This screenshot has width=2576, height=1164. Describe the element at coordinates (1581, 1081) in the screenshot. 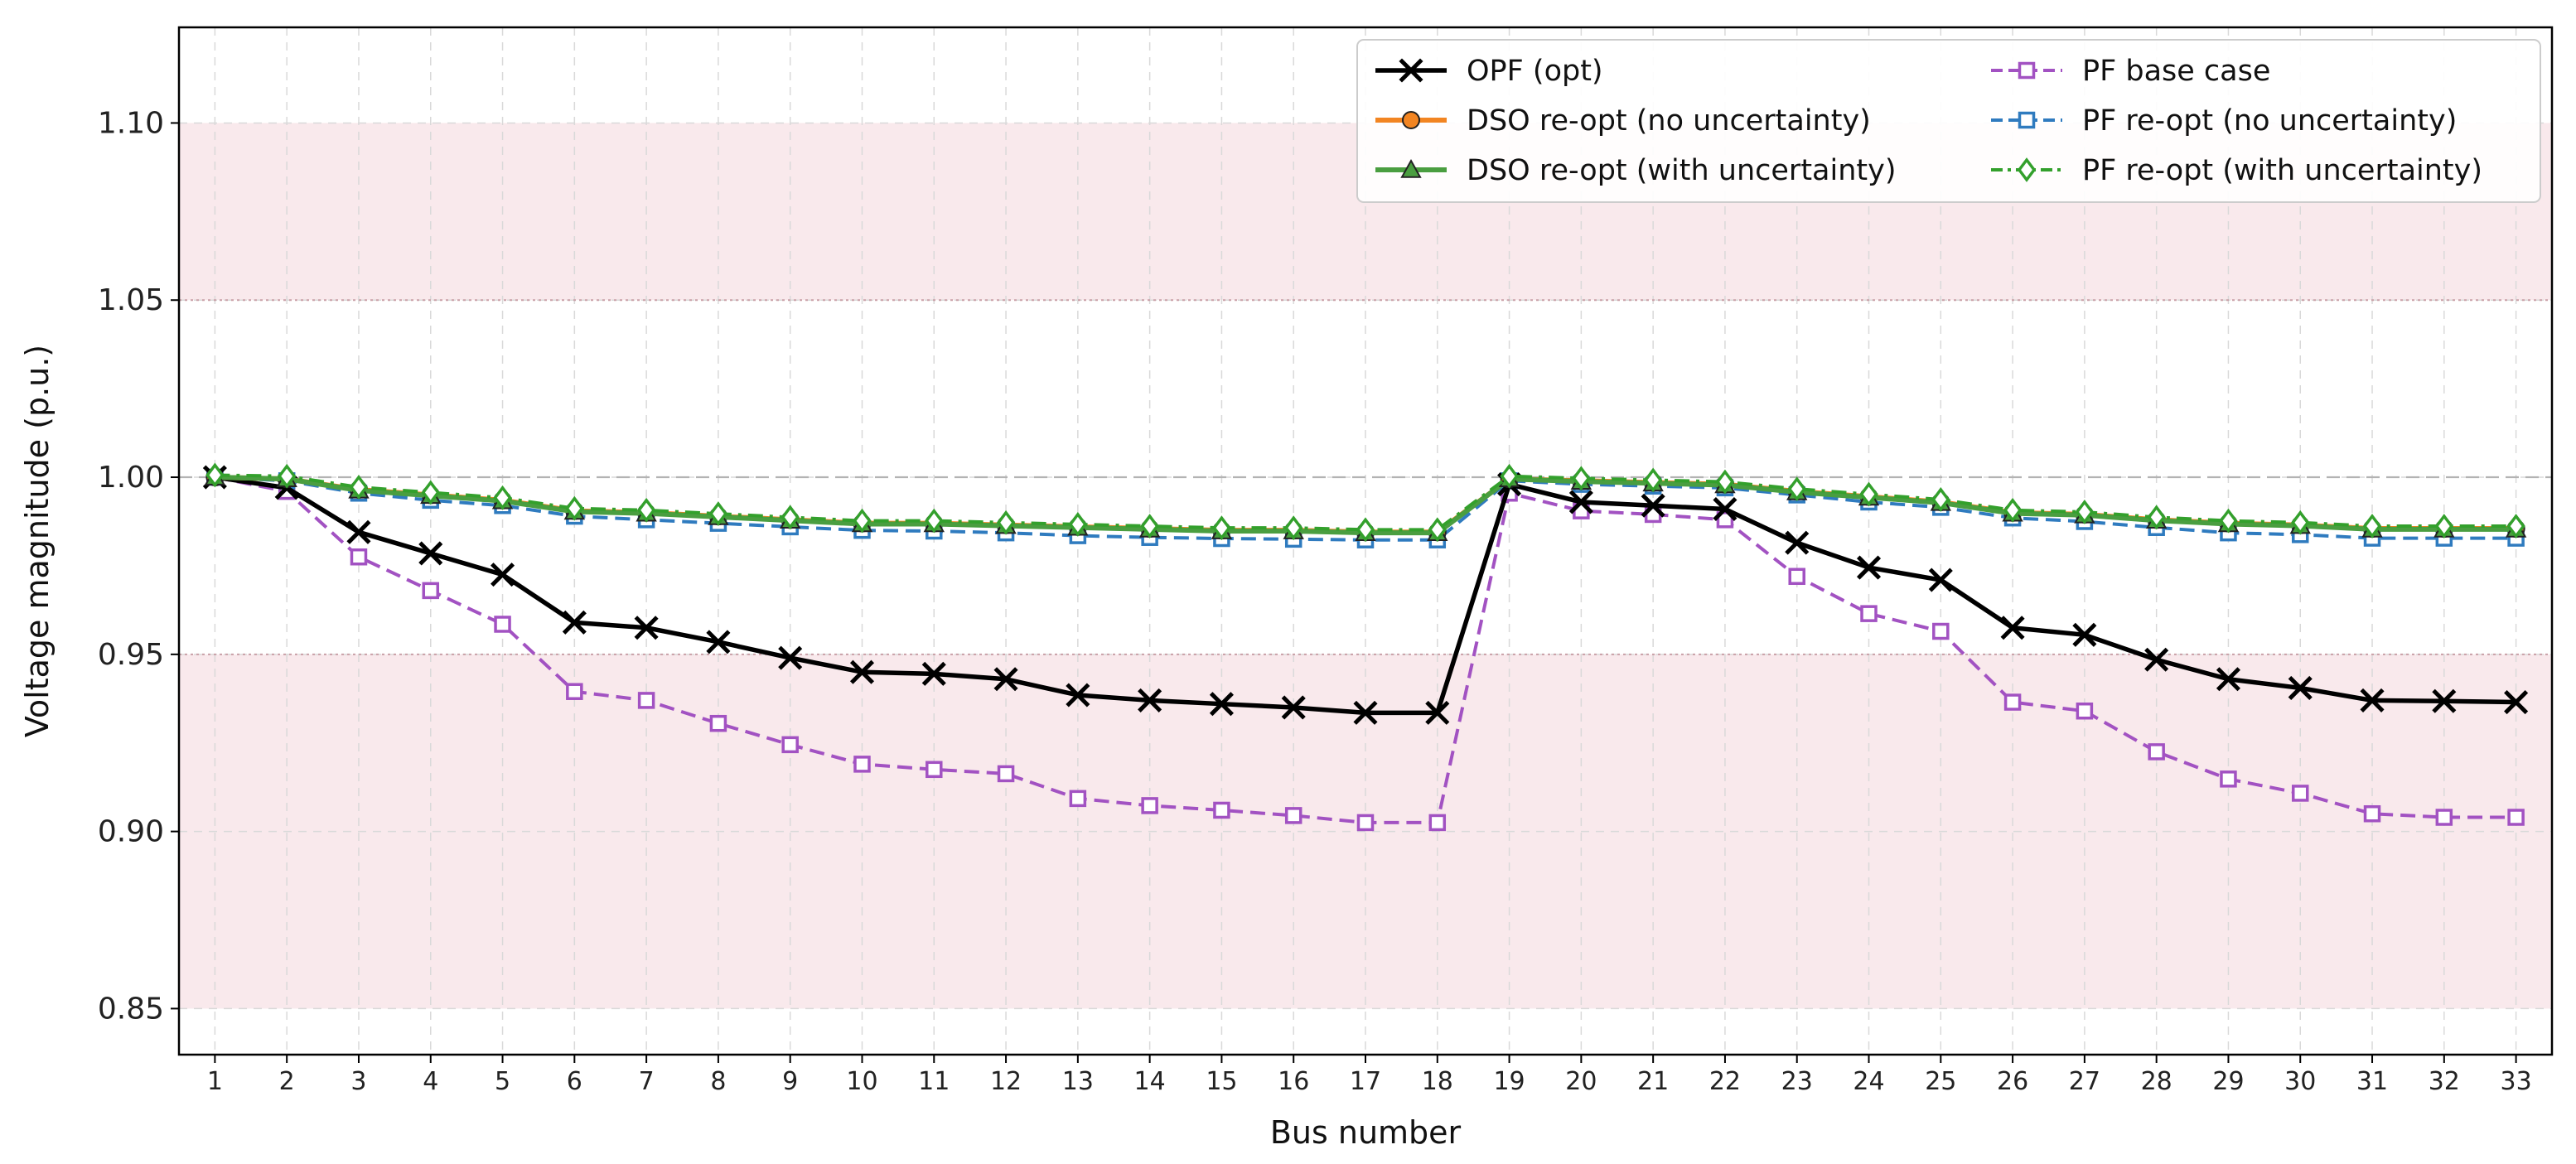

I see `x-tick-label-20: 20` at that location.